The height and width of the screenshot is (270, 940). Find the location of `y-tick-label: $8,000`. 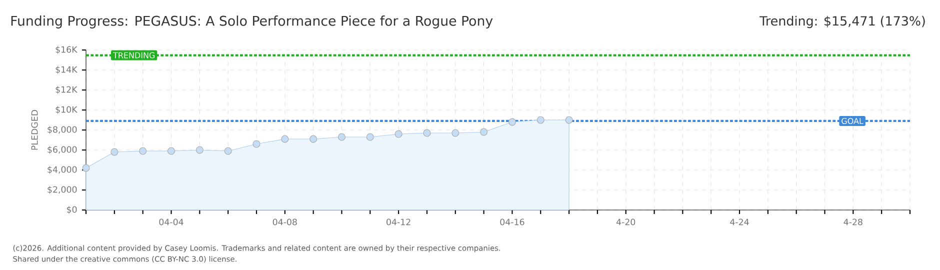

y-tick-label: $8,000 is located at coordinates (62, 130).